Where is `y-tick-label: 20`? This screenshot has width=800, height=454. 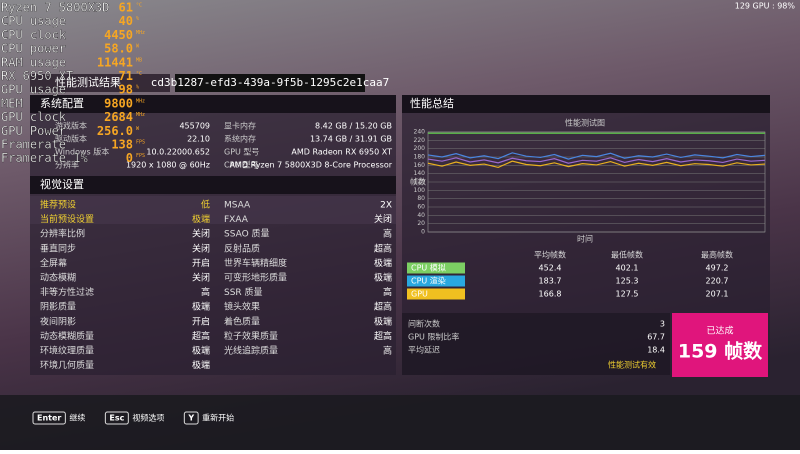 y-tick-label: 20 is located at coordinates (421, 223).